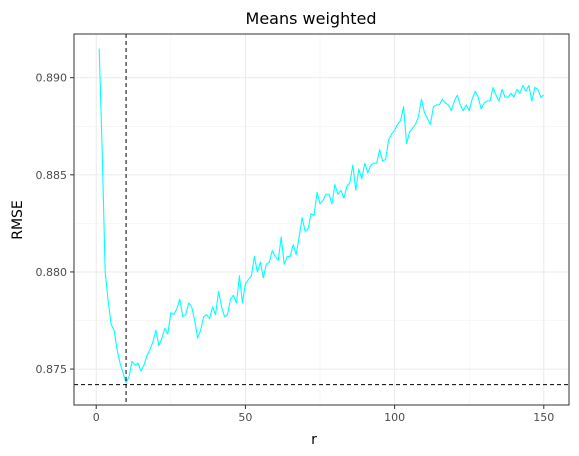 The height and width of the screenshot is (456, 579). I want to click on x-tick-label: 0, so click(96, 417).